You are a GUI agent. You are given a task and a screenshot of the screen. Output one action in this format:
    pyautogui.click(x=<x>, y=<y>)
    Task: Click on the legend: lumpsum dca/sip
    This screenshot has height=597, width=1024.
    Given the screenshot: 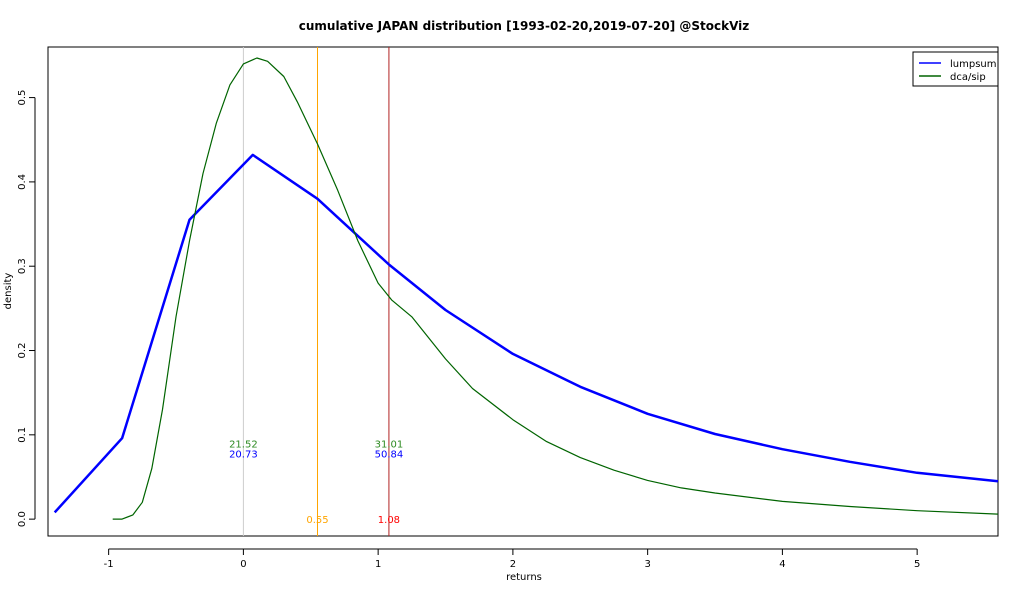 What is the action you would take?
    pyautogui.click(x=955, y=69)
    